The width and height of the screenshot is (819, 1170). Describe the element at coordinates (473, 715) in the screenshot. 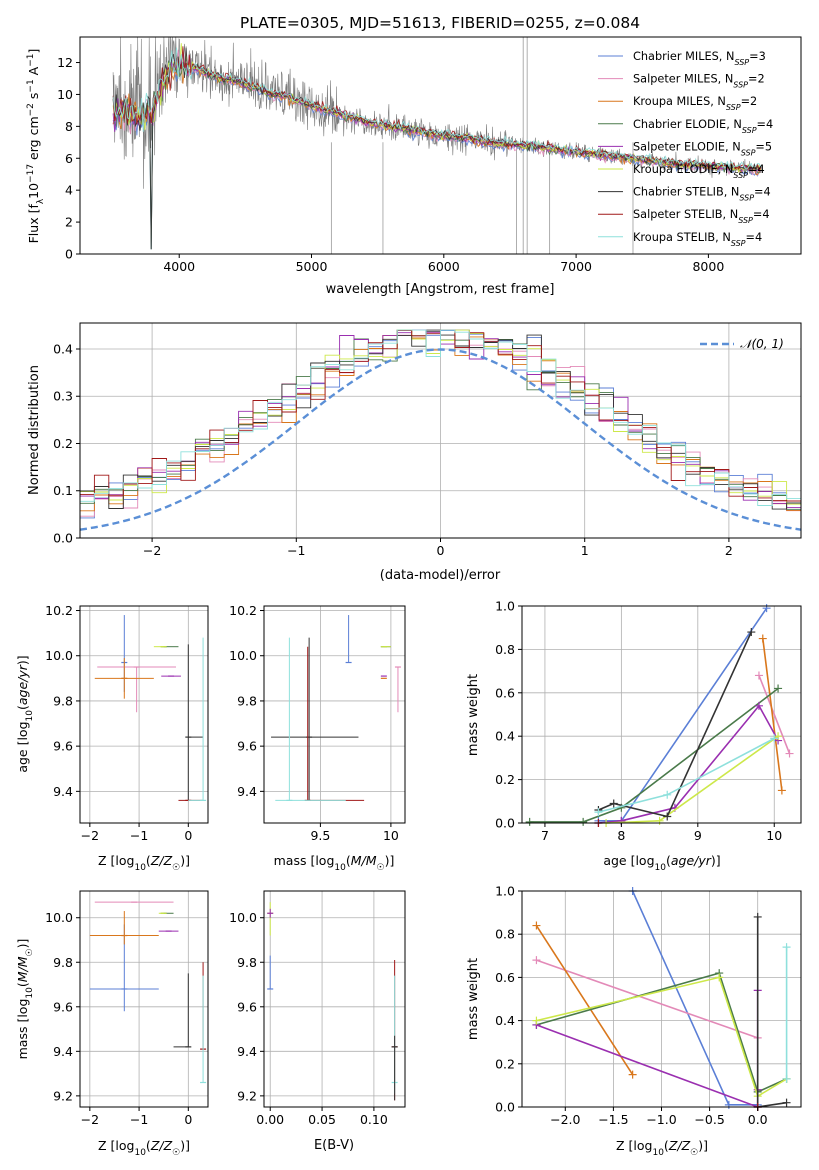

I see `age-weight-y-label: mass weight` at that location.